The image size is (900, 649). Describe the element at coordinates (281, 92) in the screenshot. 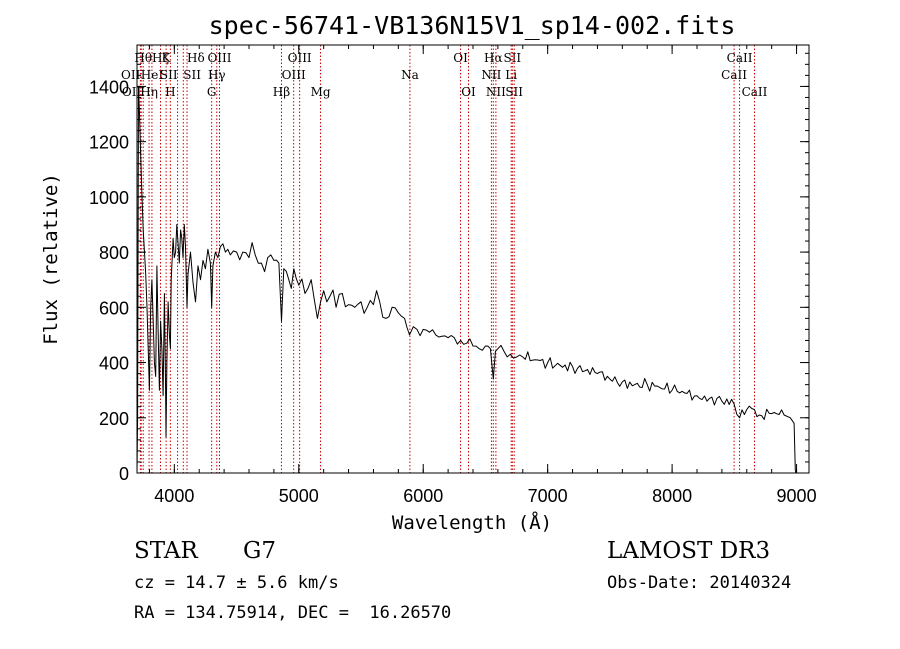

I see `marker-label-14: Hβ` at that location.